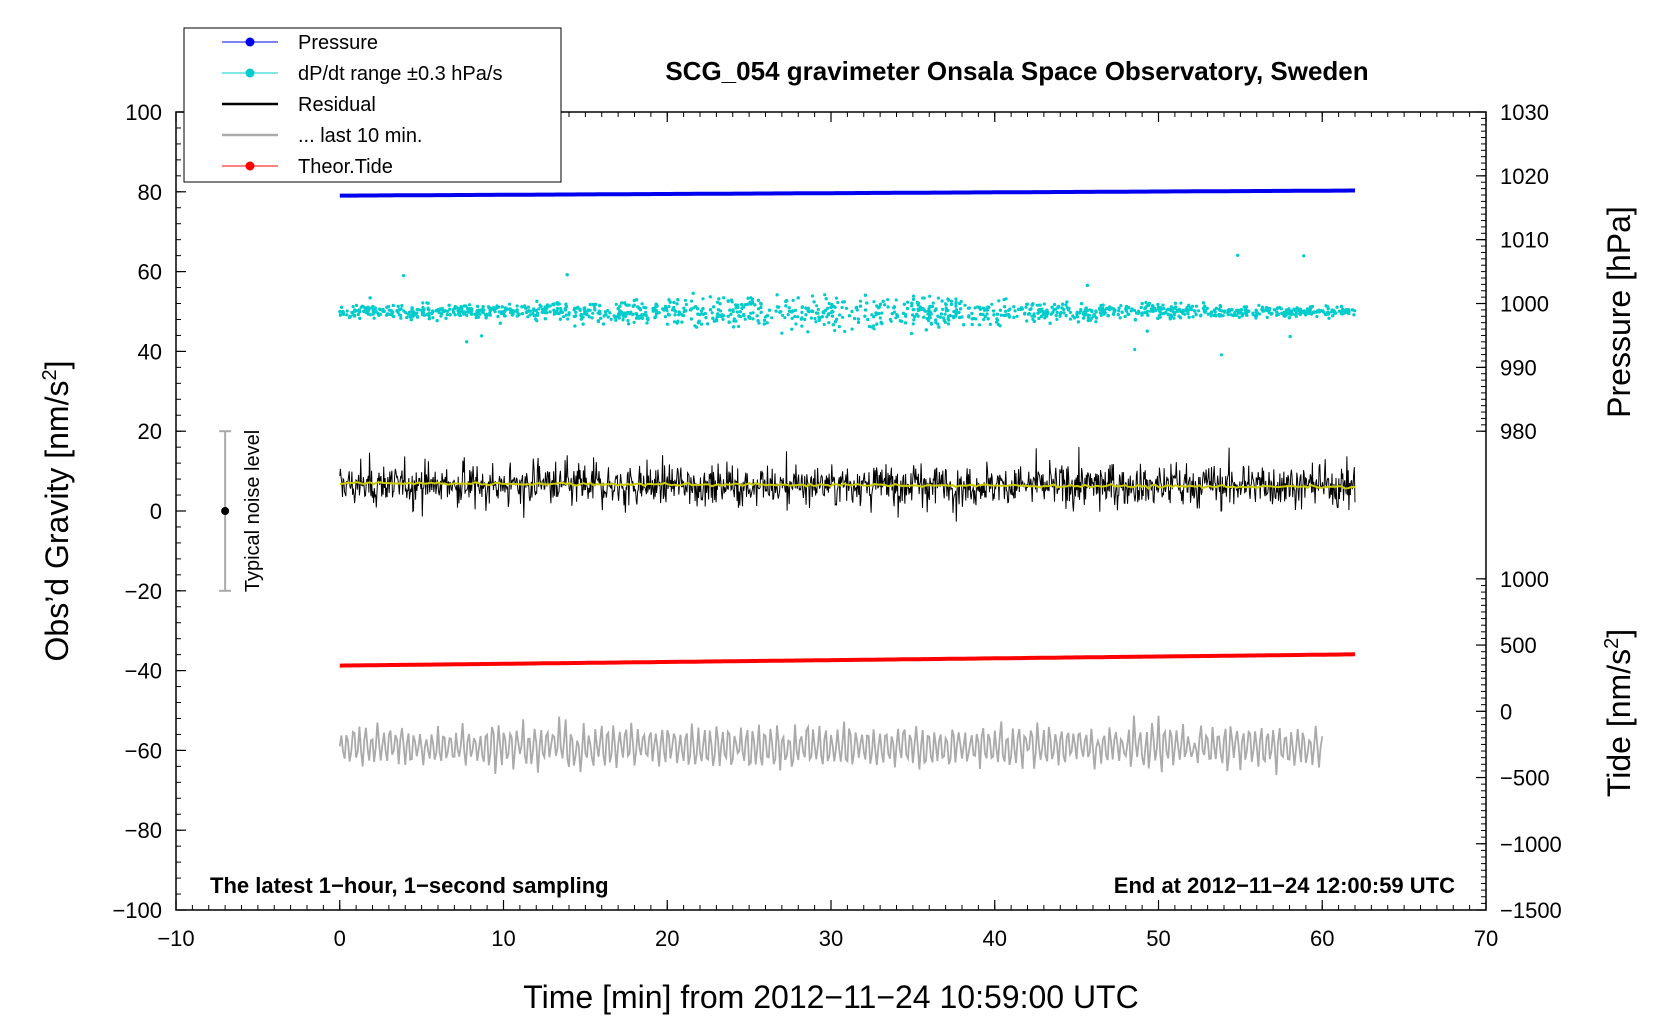 Image resolution: width=1676 pixels, height=1020 pixels. What do you see at coordinates (400, 74) in the screenshot?
I see `legend-label: dP/dt range ±0.3 hPa/s` at bounding box center [400, 74].